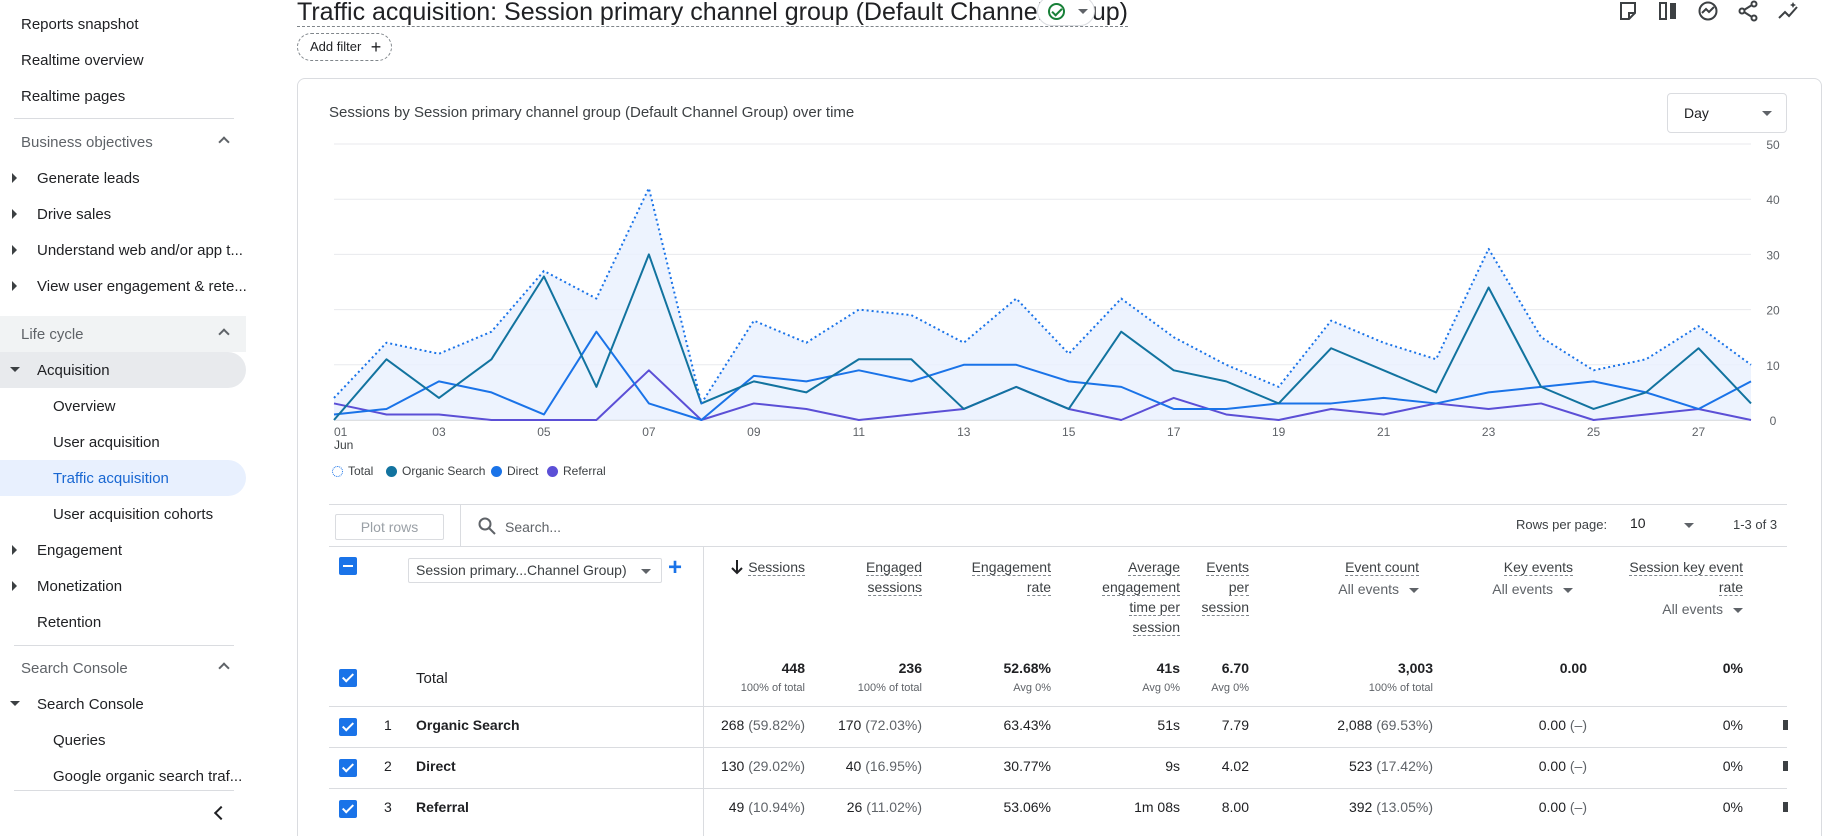 The width and height of the screenshot is (1822, 836). I want to click on nav-generate-leads: Generate leads, so click(123, 178).